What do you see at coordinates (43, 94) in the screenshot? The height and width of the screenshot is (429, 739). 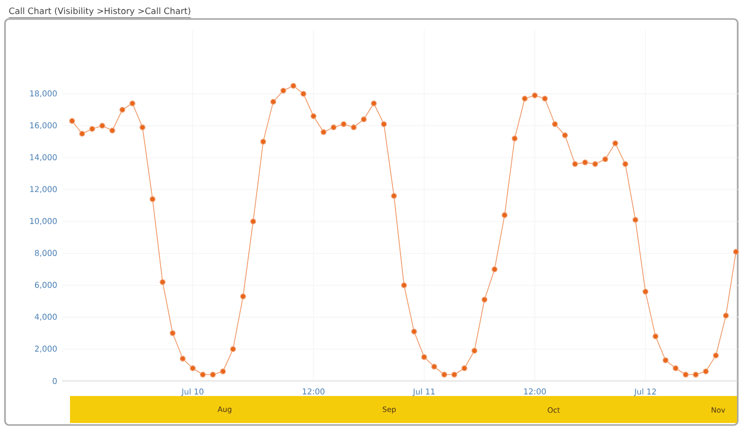 I see `y-tick-label: 18,000` at bounding box center [43, 94].